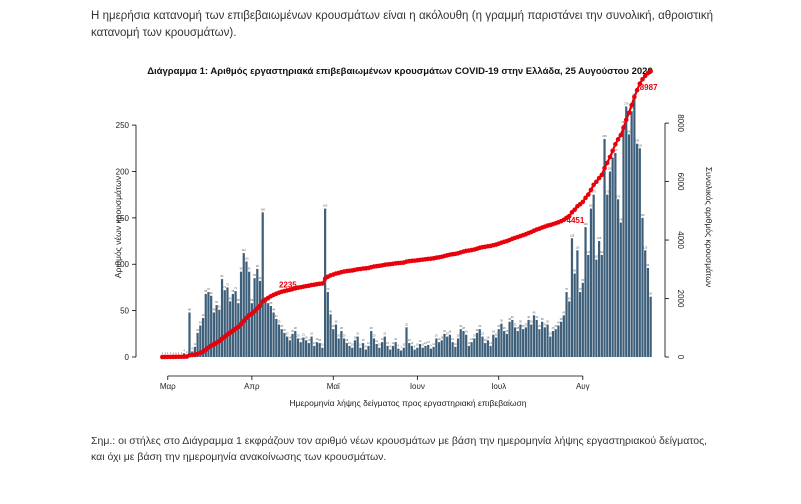 The height and width of the screenshot is (504, 801). Describe the element at coordinates (637, 141) in the screenshot. I see `bar-value-label: 230` at that location.